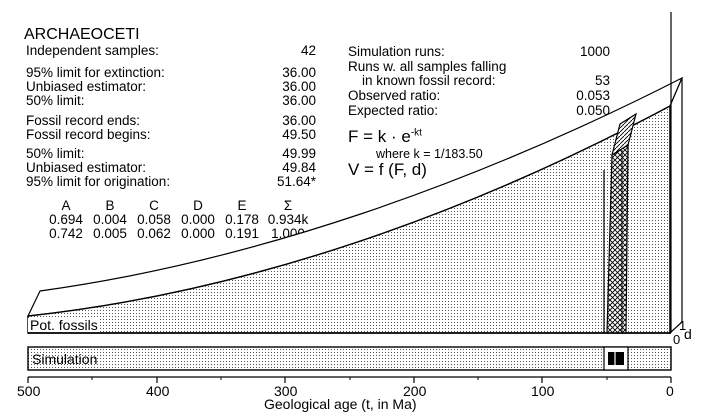 Image resolution: width=708 pixels, height=413 pixels. I want to click on simulation-samples, so click(616, 358).